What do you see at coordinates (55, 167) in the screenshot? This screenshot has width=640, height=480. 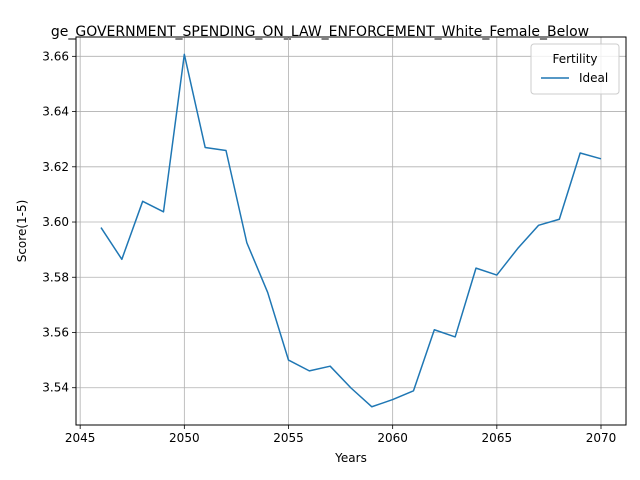 I see `y-tick-label: 3.62` at bounding box center [55, 167].